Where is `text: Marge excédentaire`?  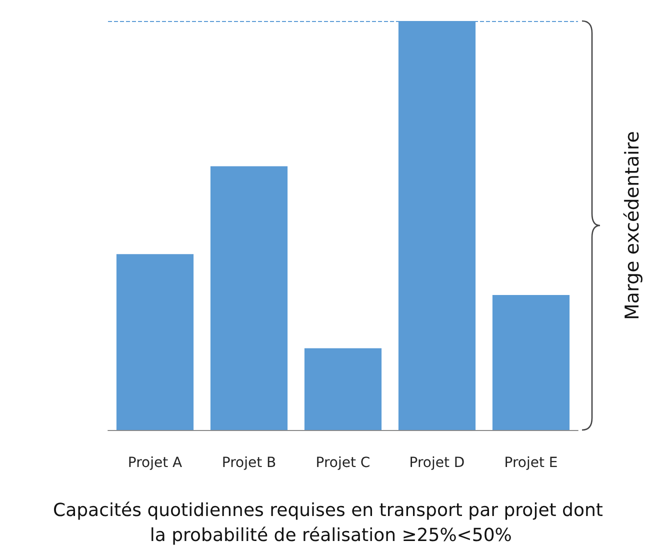
text: Marge excédentaire is located at coordinates (633, 225).